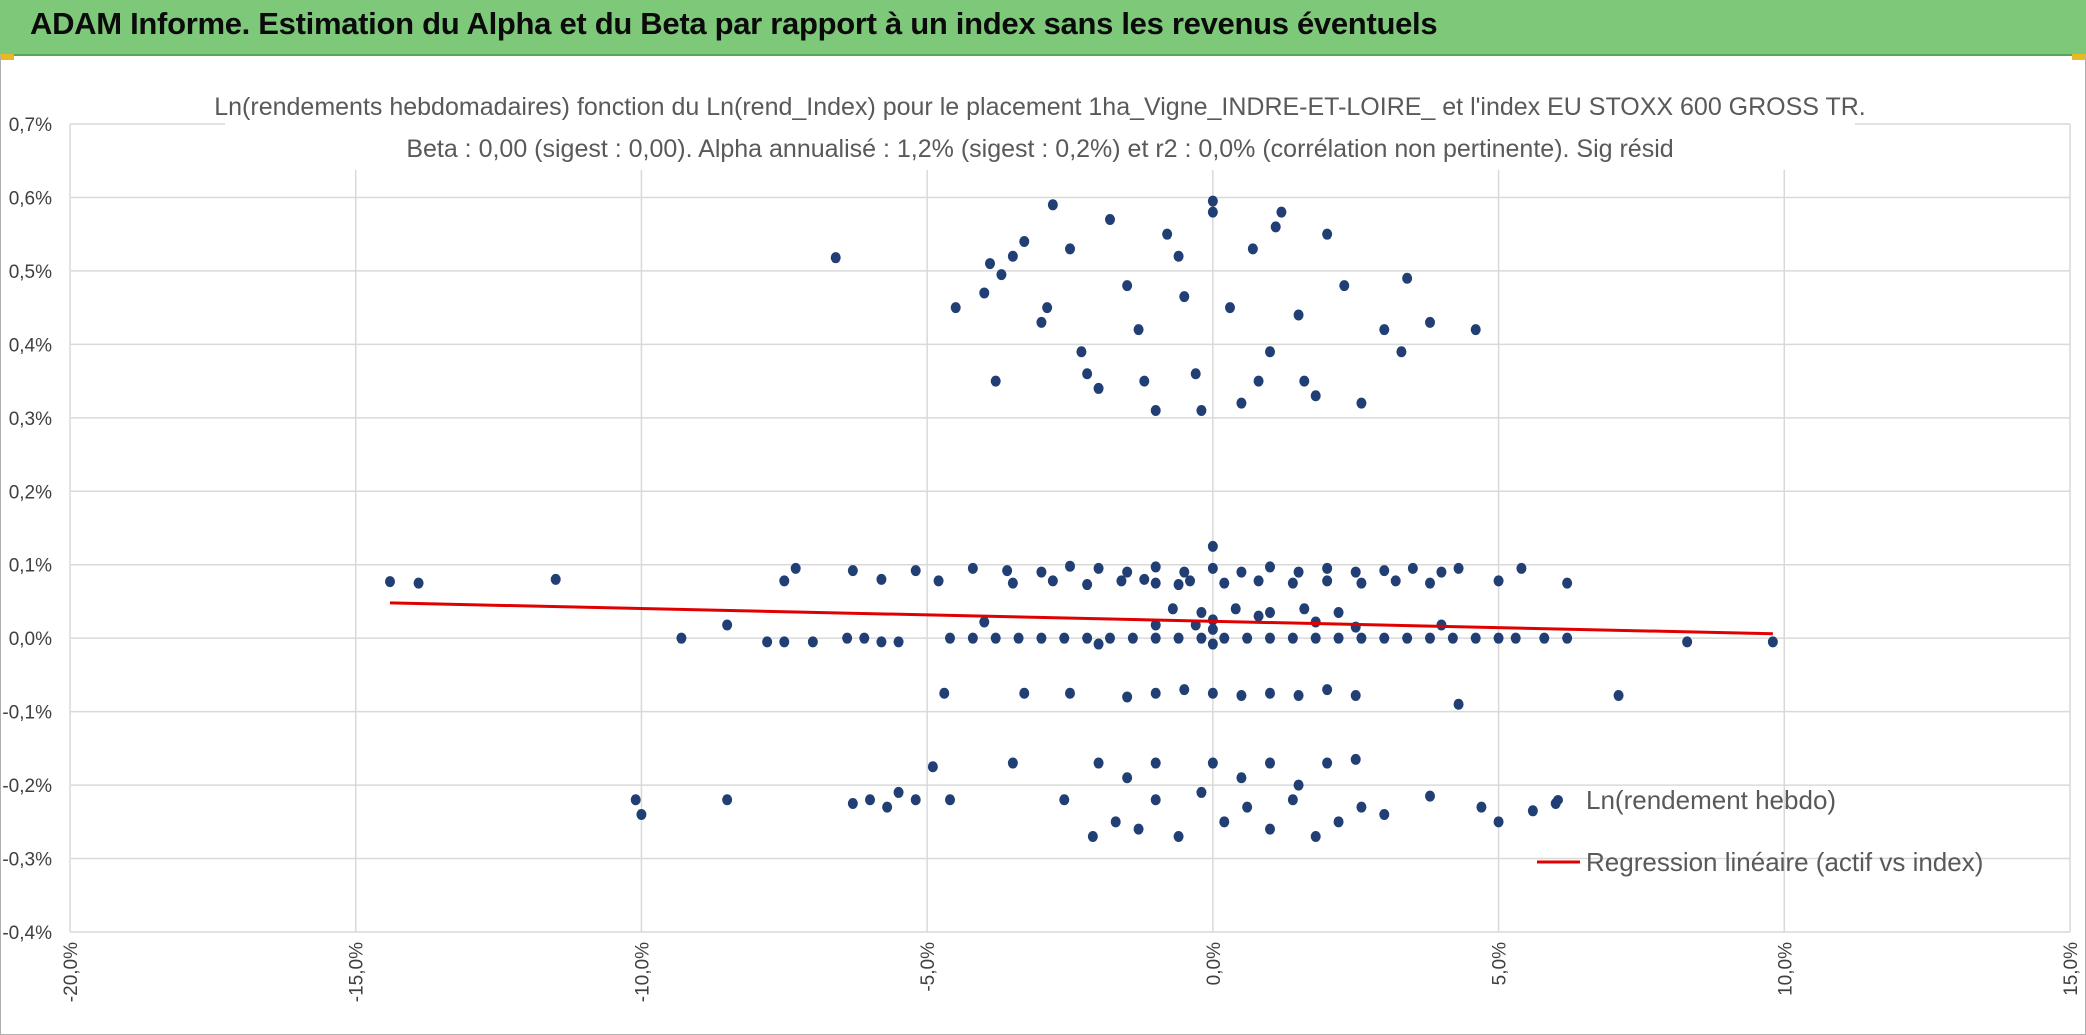  Describe the element at coordinates (1558, 800) in the screenshot. I see `legend-marker-points` at that location.